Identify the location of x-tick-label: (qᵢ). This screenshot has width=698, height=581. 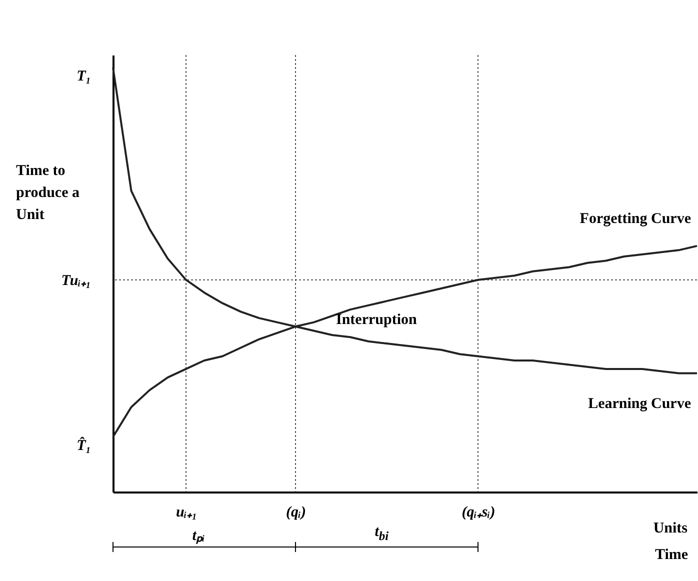
(296, 512).